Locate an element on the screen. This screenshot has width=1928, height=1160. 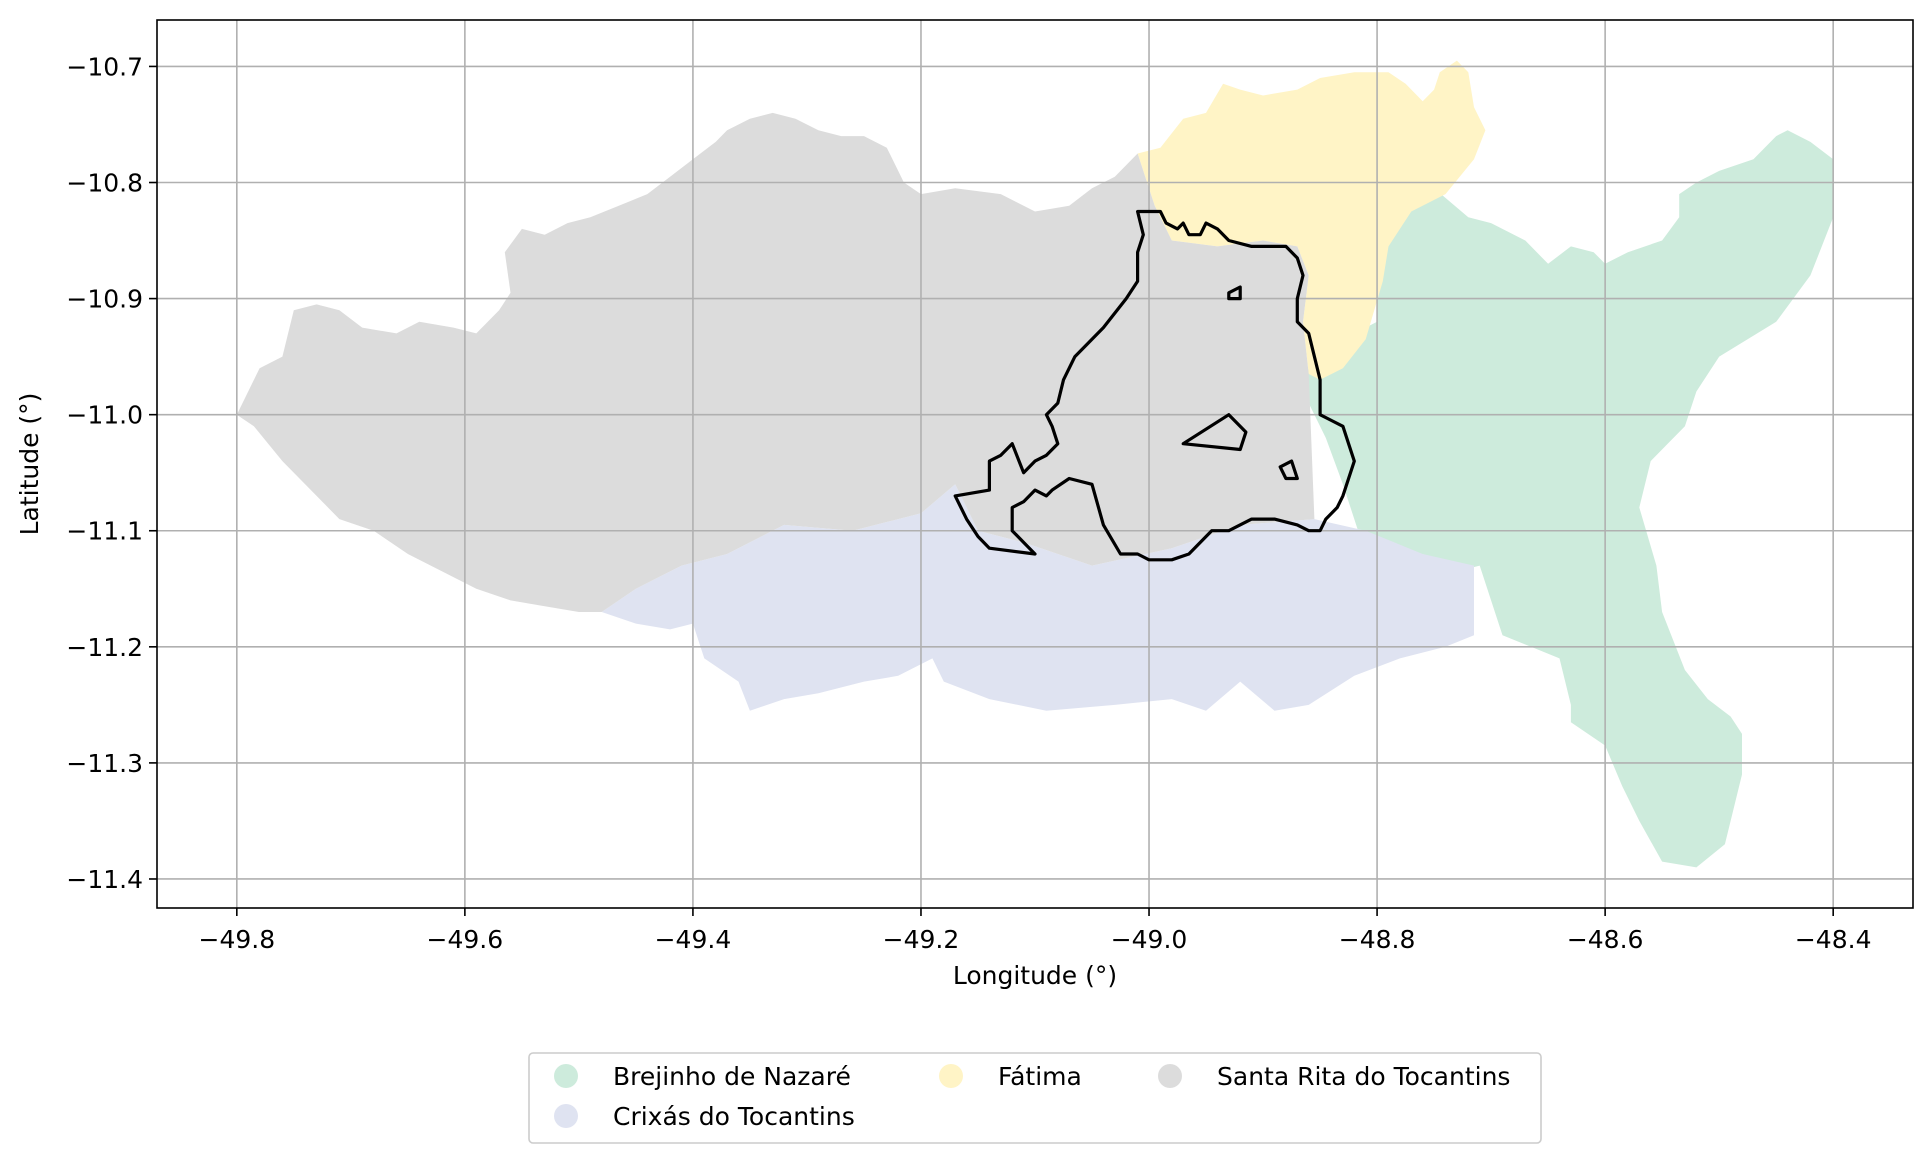
study-area-outline is located at coordinates (1154, 385).